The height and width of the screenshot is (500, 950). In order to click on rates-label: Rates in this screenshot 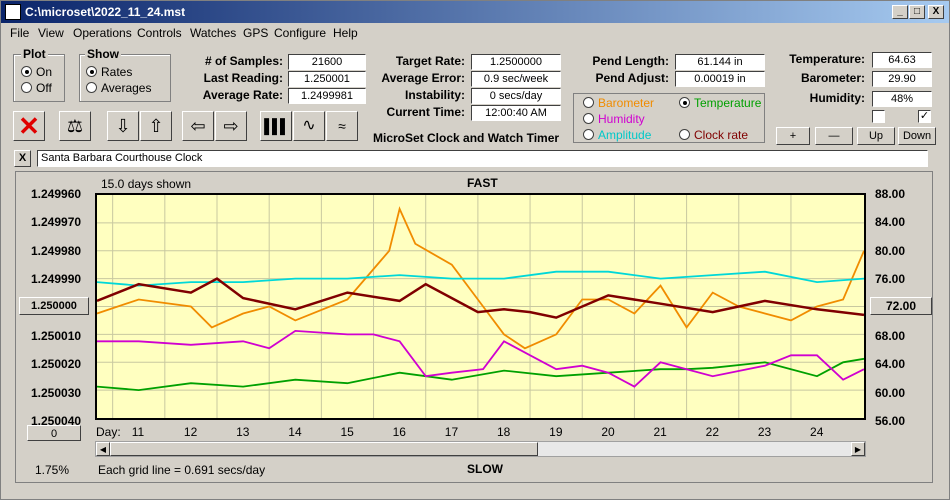, I will do `click(117, 72)`.